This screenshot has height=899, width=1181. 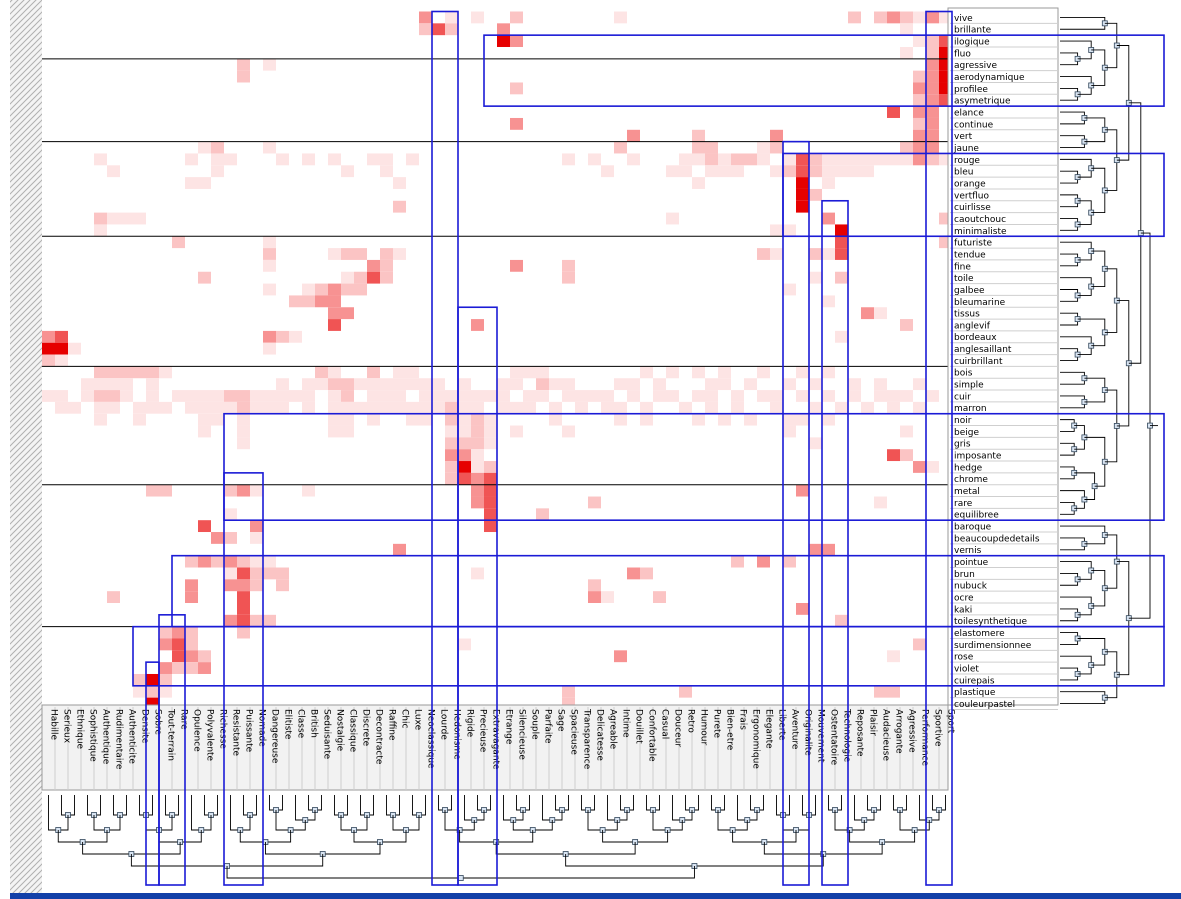 What do you see at coordinates (963, 374) in the screenshot?
I see `row-label: bois` at bounding box center [963, 374].